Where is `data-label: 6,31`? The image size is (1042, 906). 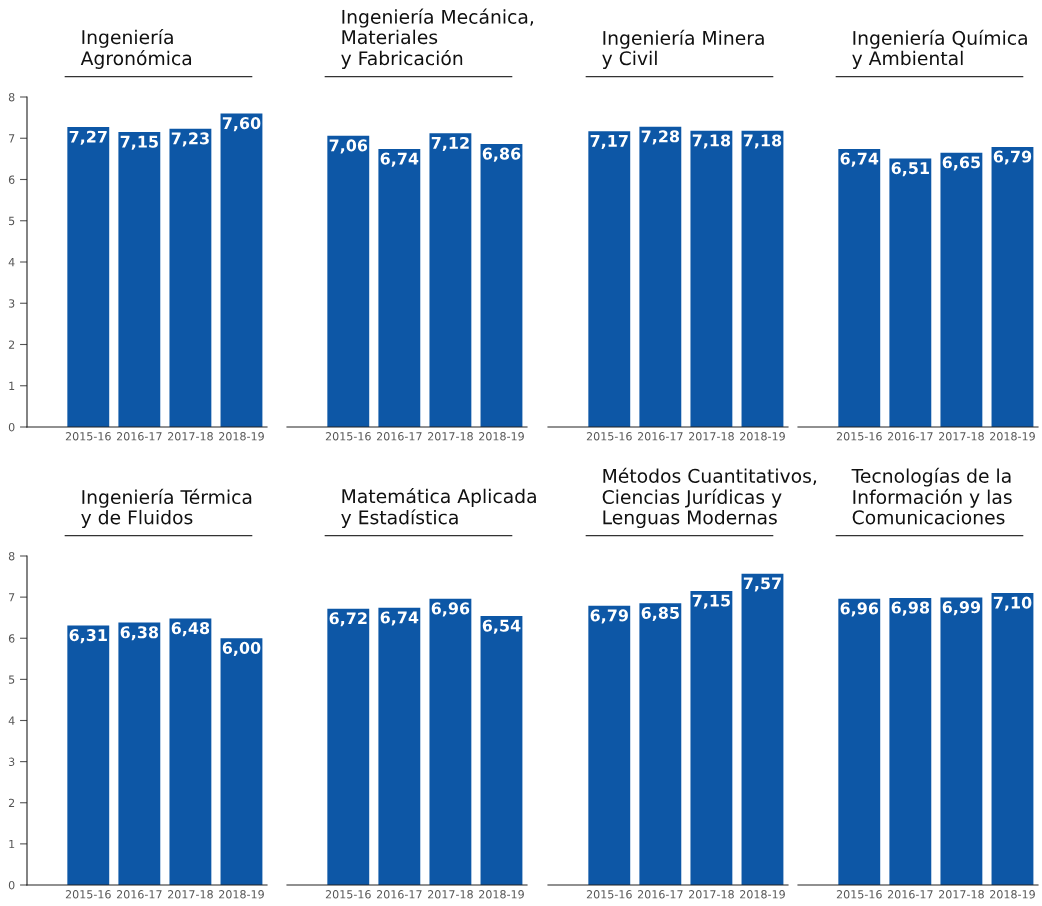 data-label: 6,31 is located at coordinates (88, 636).